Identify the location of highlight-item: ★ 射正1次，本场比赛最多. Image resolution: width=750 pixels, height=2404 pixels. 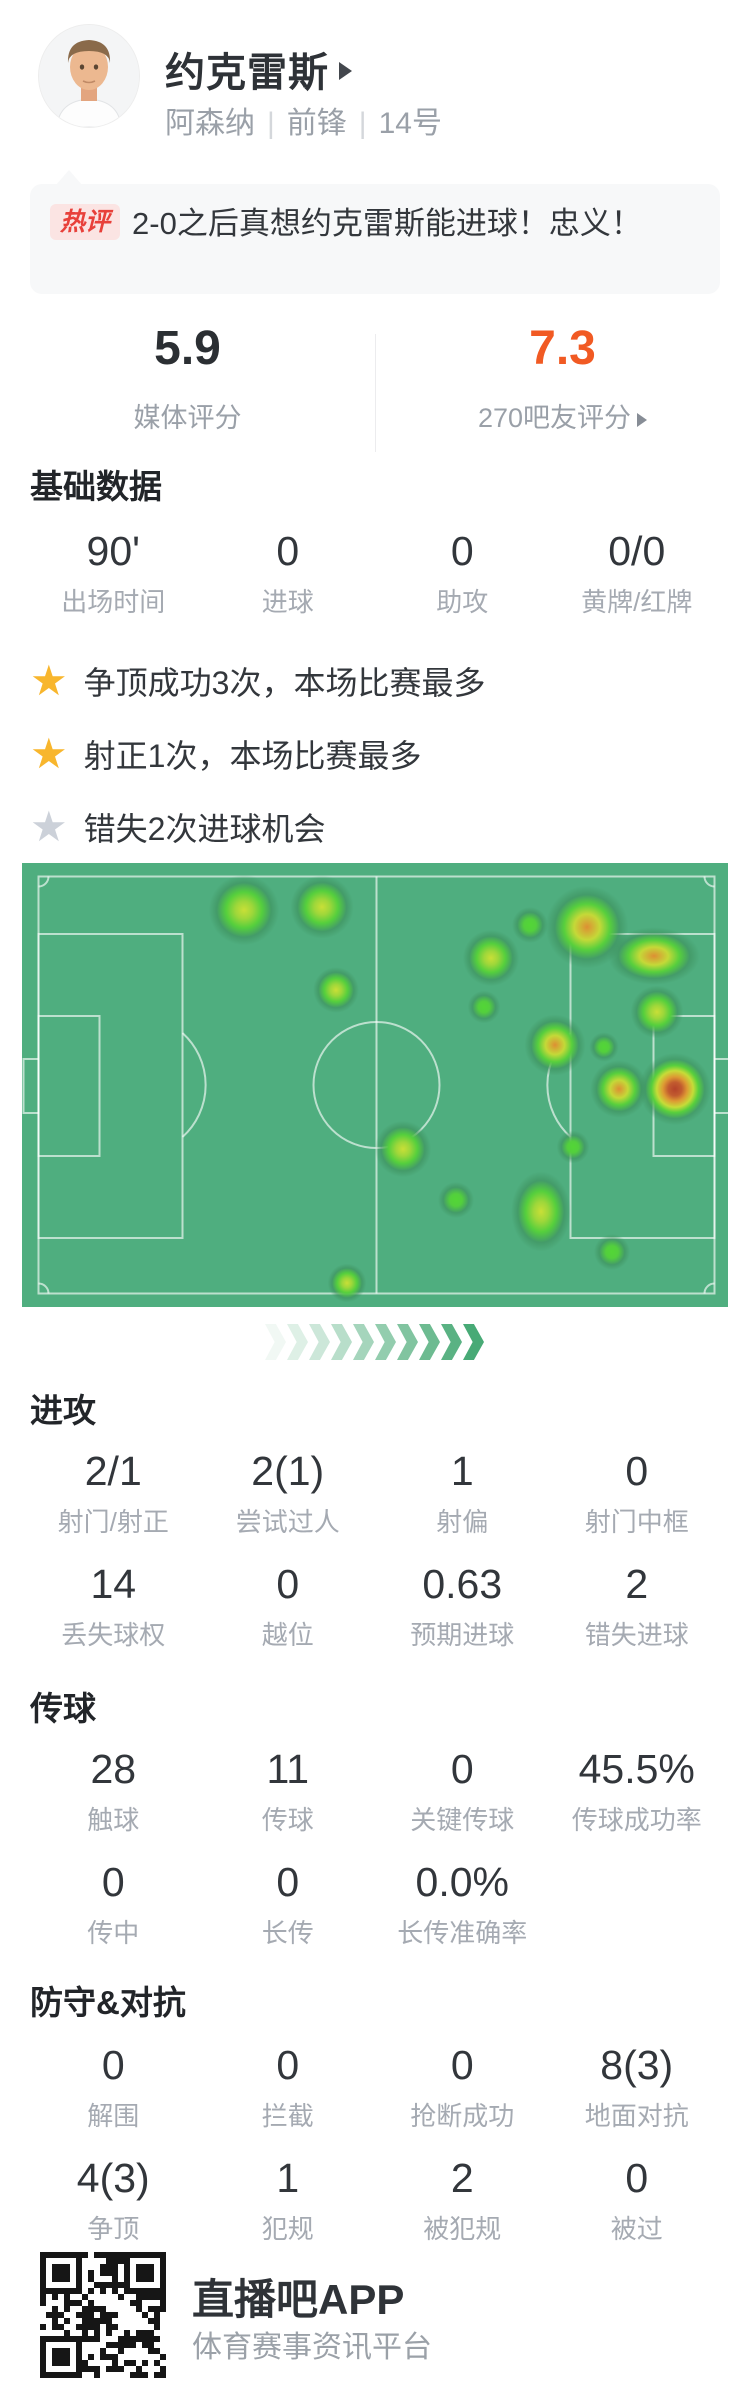
(375, 753).